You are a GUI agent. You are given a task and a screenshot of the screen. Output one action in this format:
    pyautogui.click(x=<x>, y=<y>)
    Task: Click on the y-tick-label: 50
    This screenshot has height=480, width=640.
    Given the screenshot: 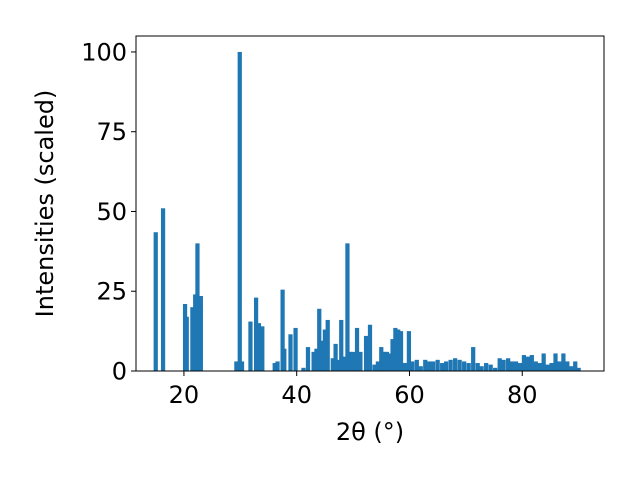 What is the action you would take?
    pyautogui.click(x=111, y=212)
    